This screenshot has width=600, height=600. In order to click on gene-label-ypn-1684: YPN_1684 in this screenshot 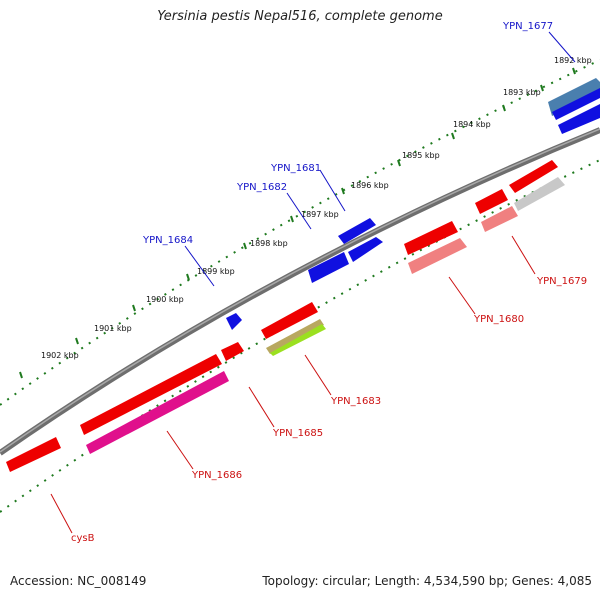, I will do `click(167, 240)`.